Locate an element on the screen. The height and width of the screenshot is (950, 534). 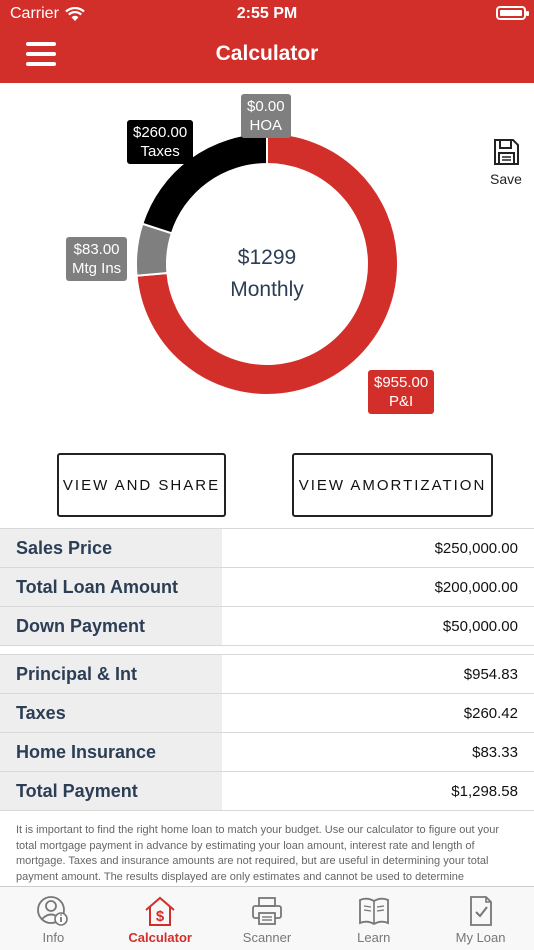
house-dollar-icon: $ is located at coordinates (160, 911).